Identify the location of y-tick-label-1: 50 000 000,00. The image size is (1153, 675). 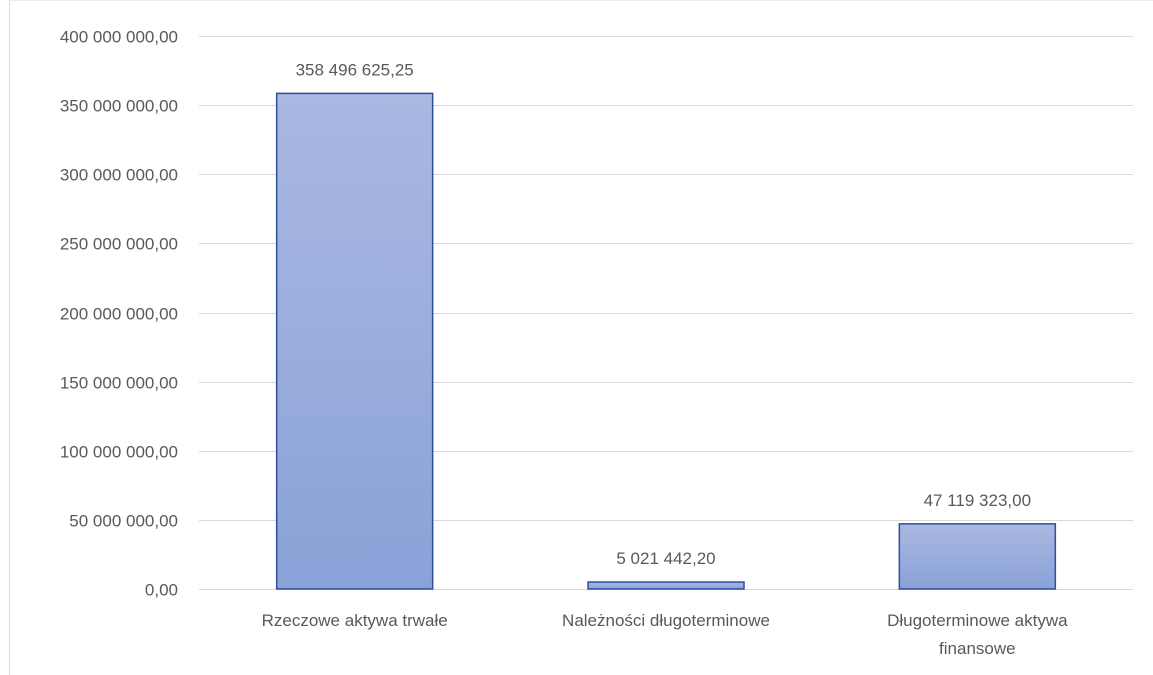
(123, 521).